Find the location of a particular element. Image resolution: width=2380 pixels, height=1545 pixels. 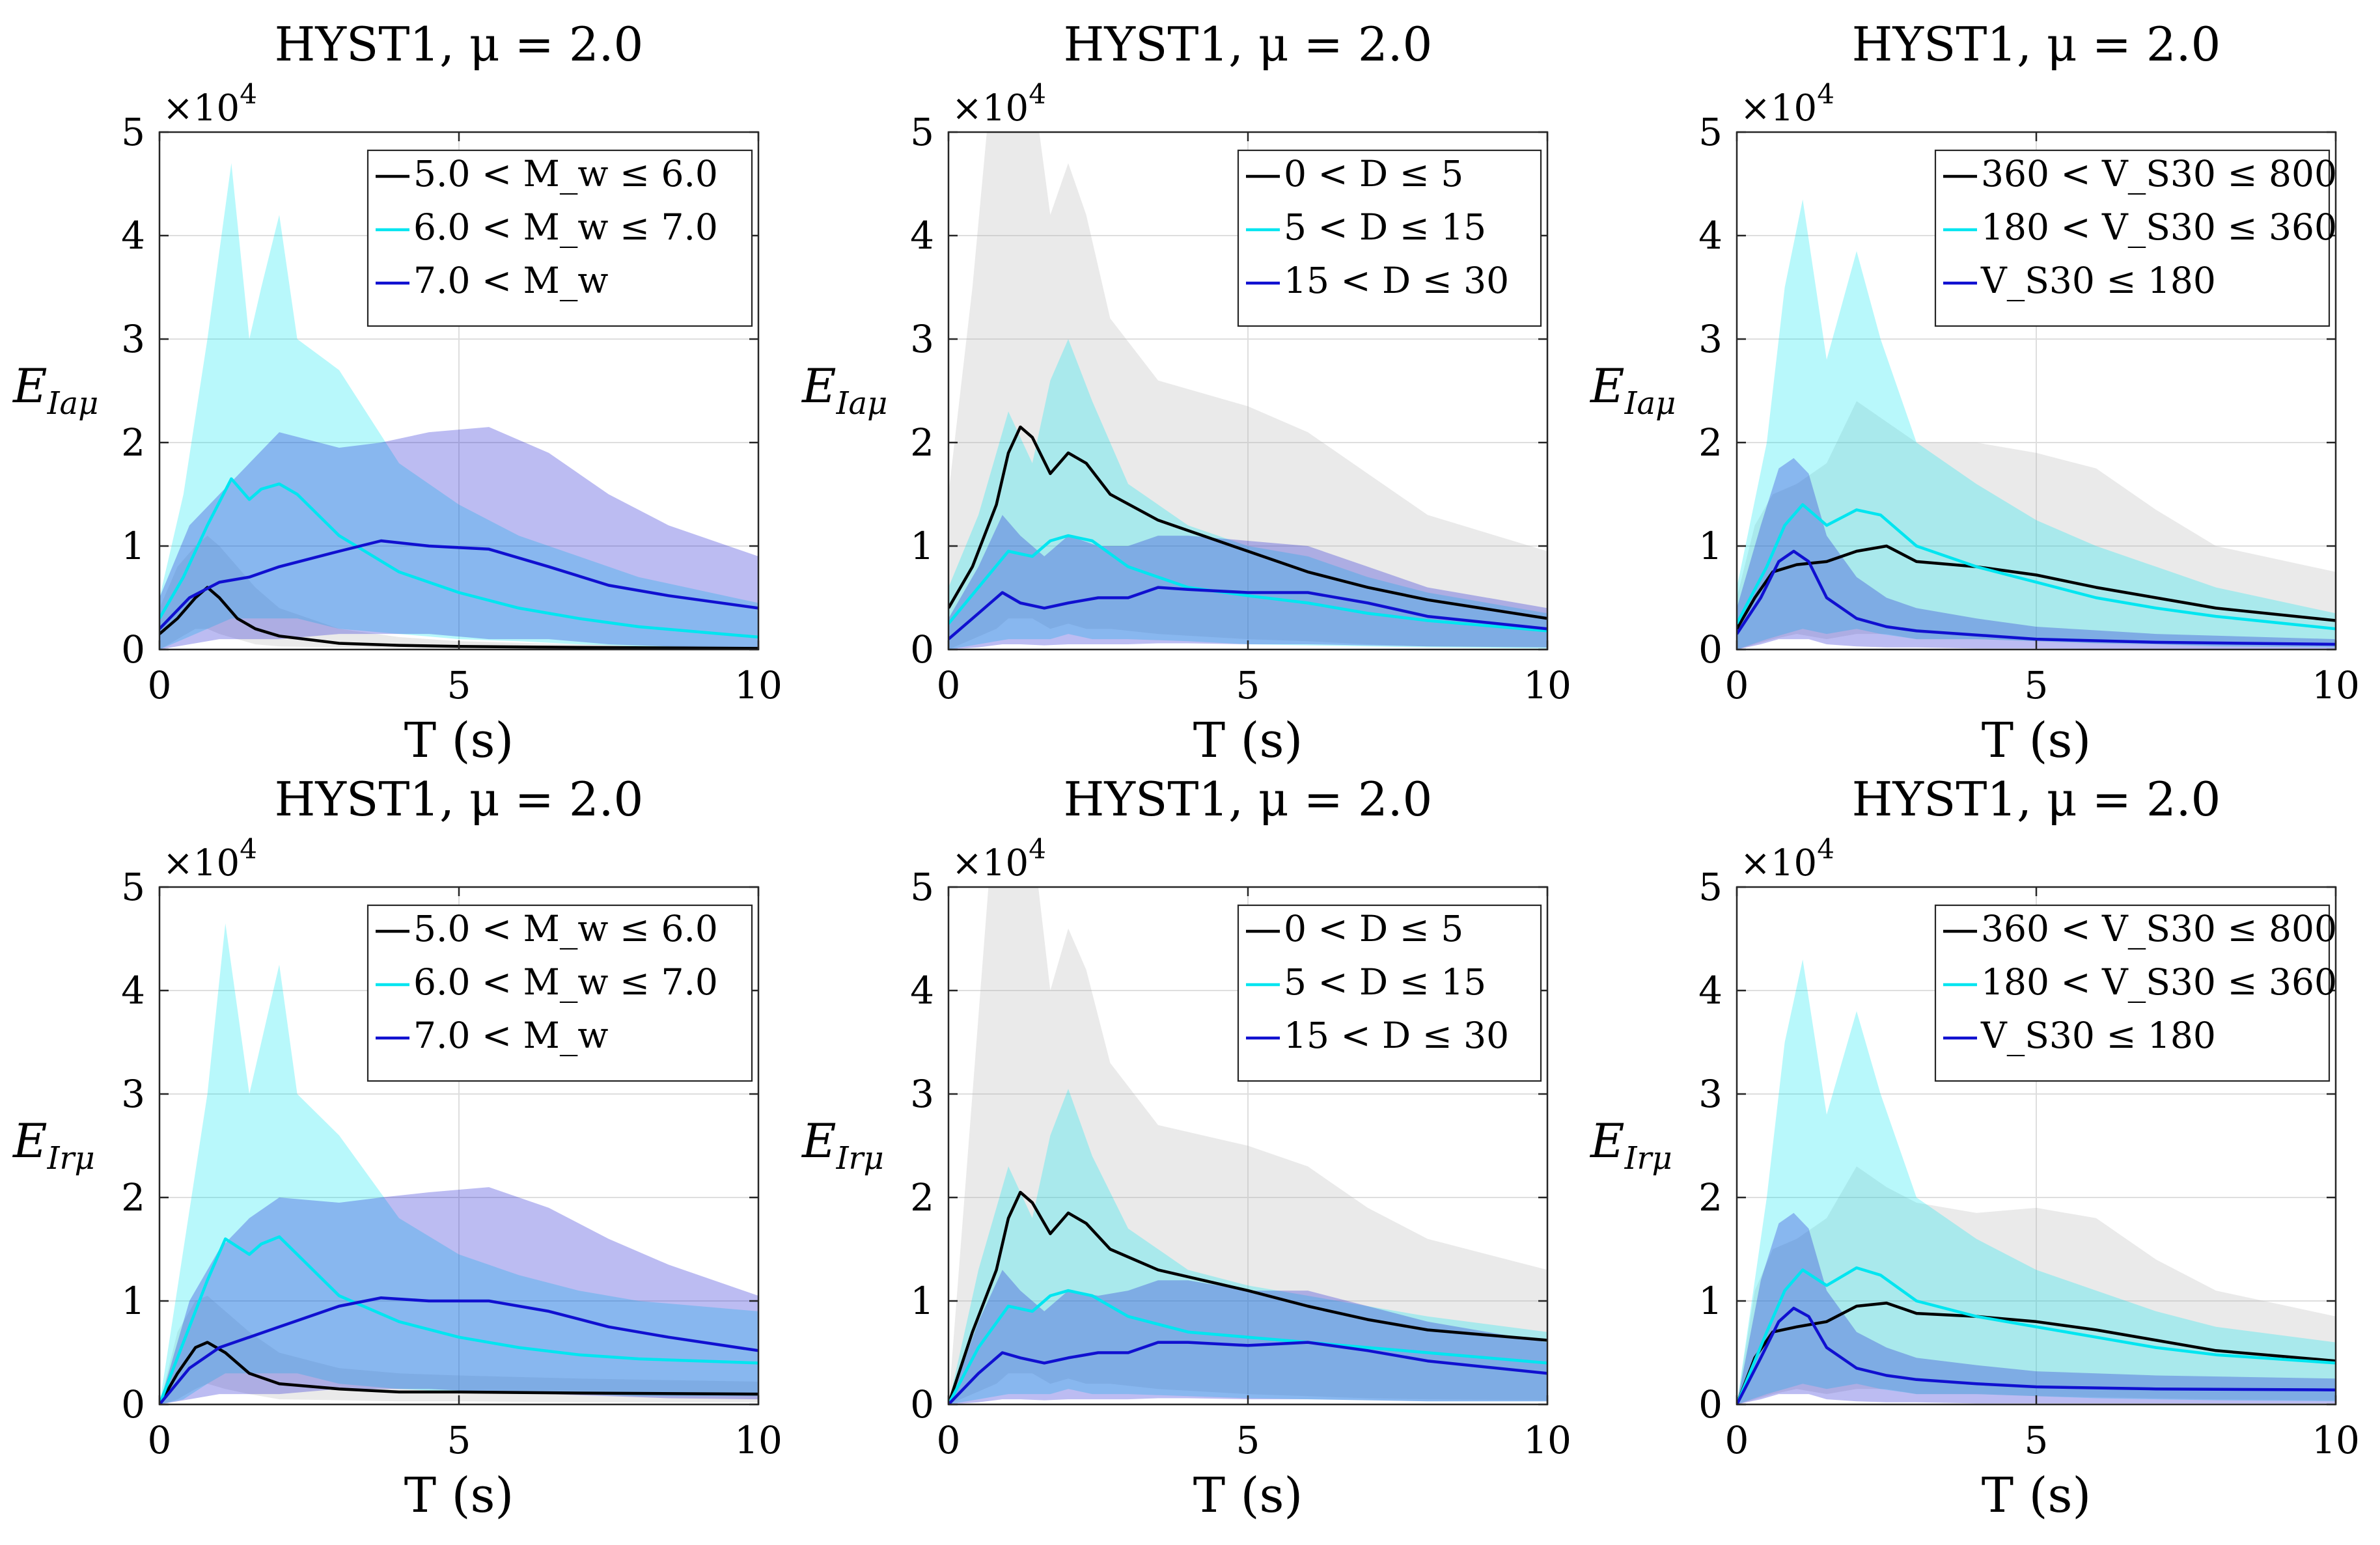

legend-label: 360 < V_S30 ≤ 800 is located at coordinates (2159, 929).